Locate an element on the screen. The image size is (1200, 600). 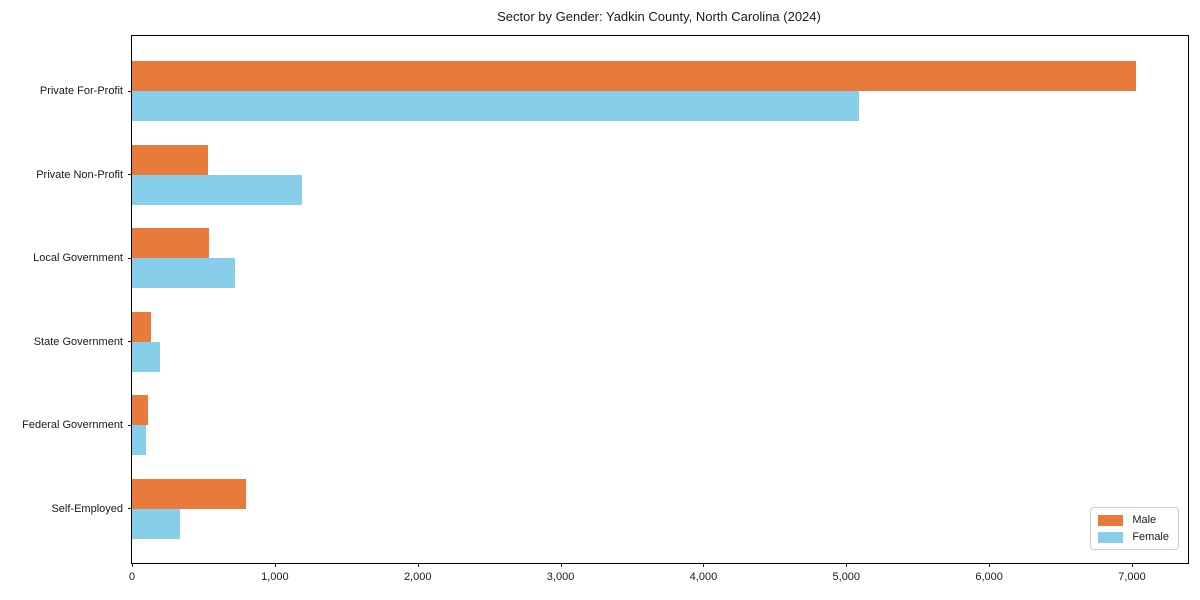
legend-item-female: Female is located at coordinates (1133, 537).